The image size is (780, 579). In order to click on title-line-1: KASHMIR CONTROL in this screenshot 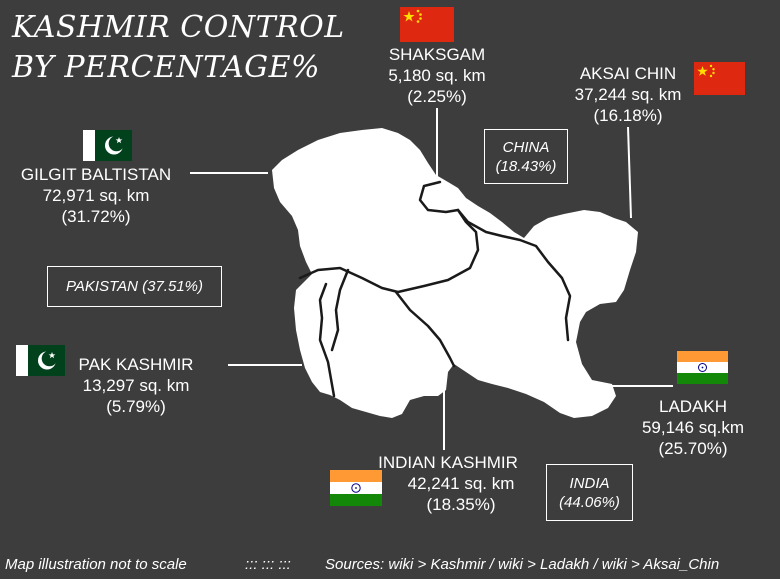, I will do `click(178, 27)`.